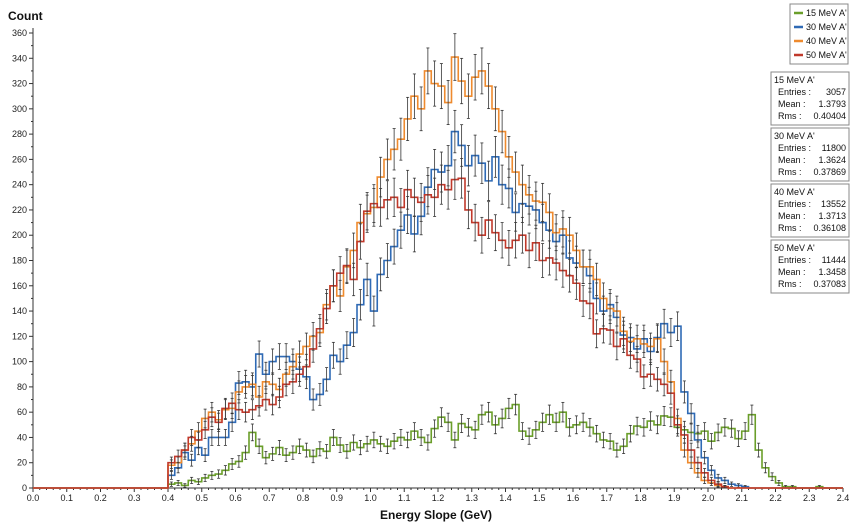  What do you see at coordinates (539, 498) in the screenshot?
I see `x-tick-label: 1.5` at bounding box center [539, 498].